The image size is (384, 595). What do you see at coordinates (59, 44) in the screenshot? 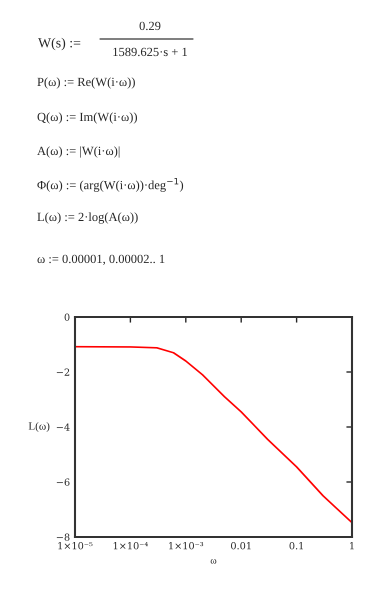
I see `text: W(s) :=` at bounding box center [59, 44].